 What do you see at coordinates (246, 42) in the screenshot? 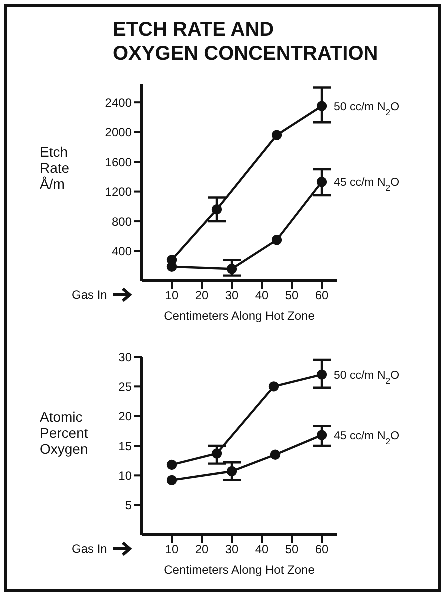
I see `chart-title: ETCH RATE AND OXYGEN CONCENTRATION` at bounding box center [246, 42].